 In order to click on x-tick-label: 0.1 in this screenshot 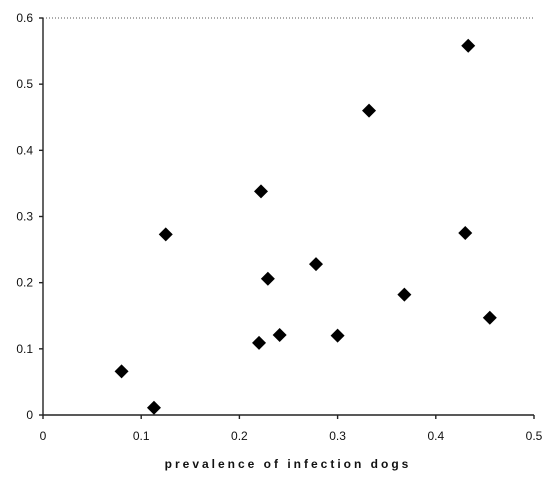, I will do `click(141, 436)`.